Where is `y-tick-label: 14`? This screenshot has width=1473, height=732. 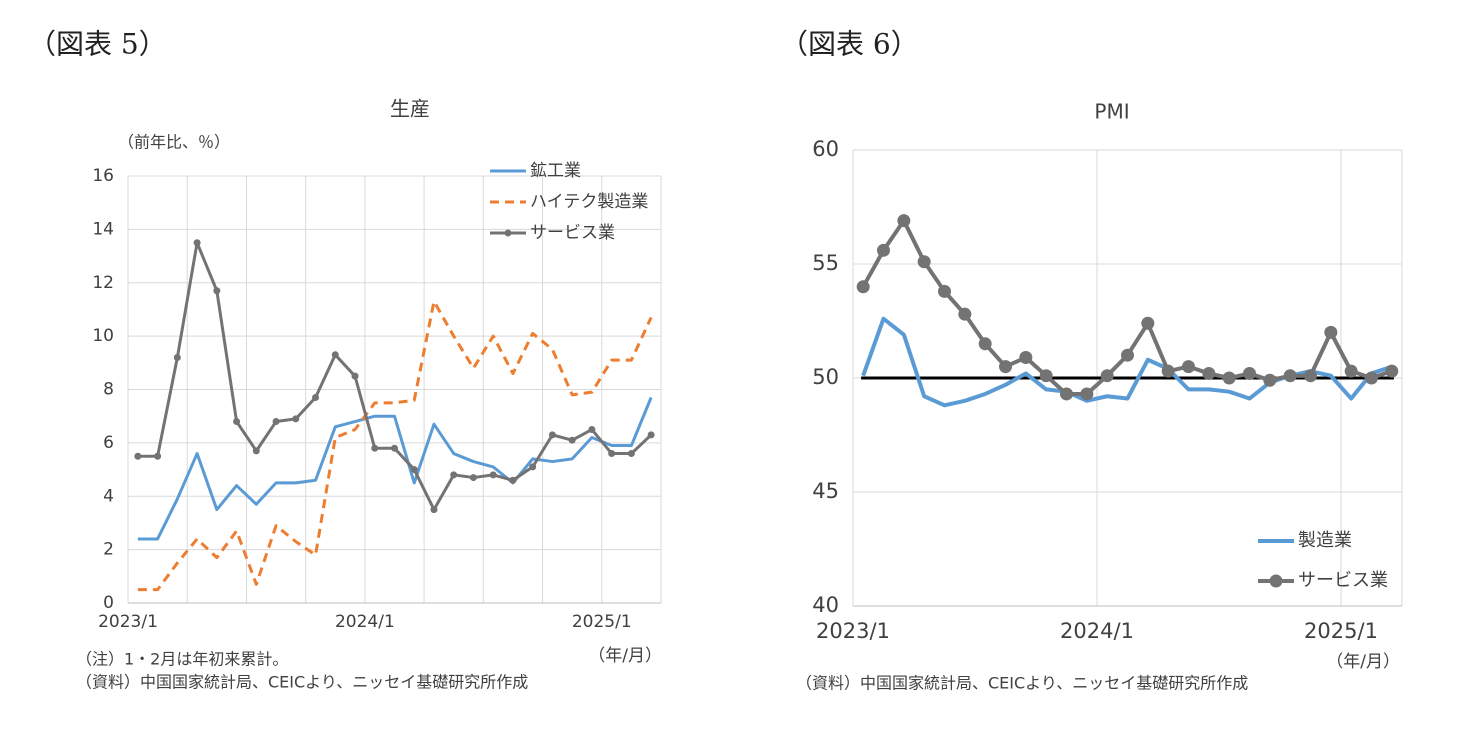 y-tick-label: 14 is located at coordinates (103, 229).